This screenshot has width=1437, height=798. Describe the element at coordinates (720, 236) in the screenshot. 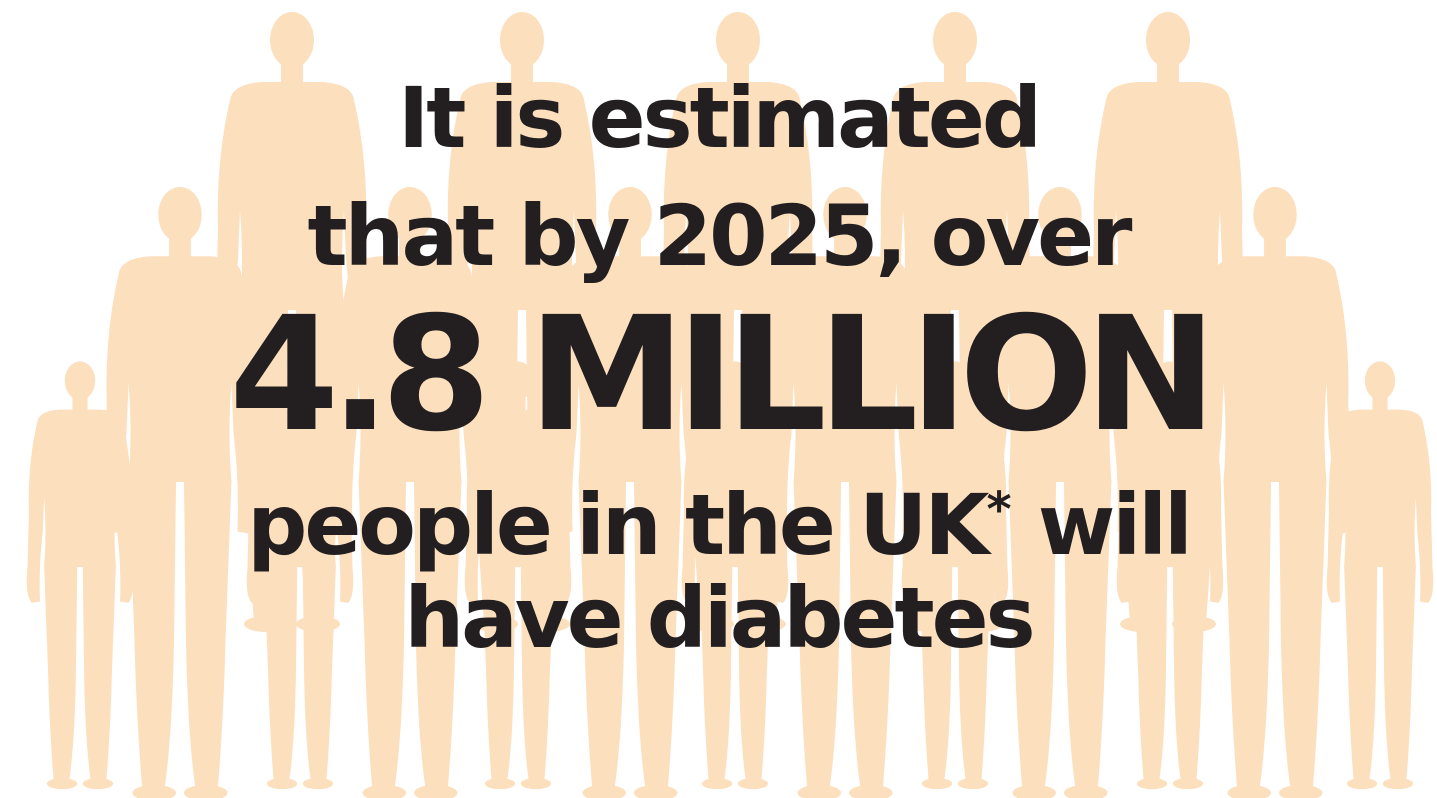

I see `headline-line-2: that by 2025, over` at that location.